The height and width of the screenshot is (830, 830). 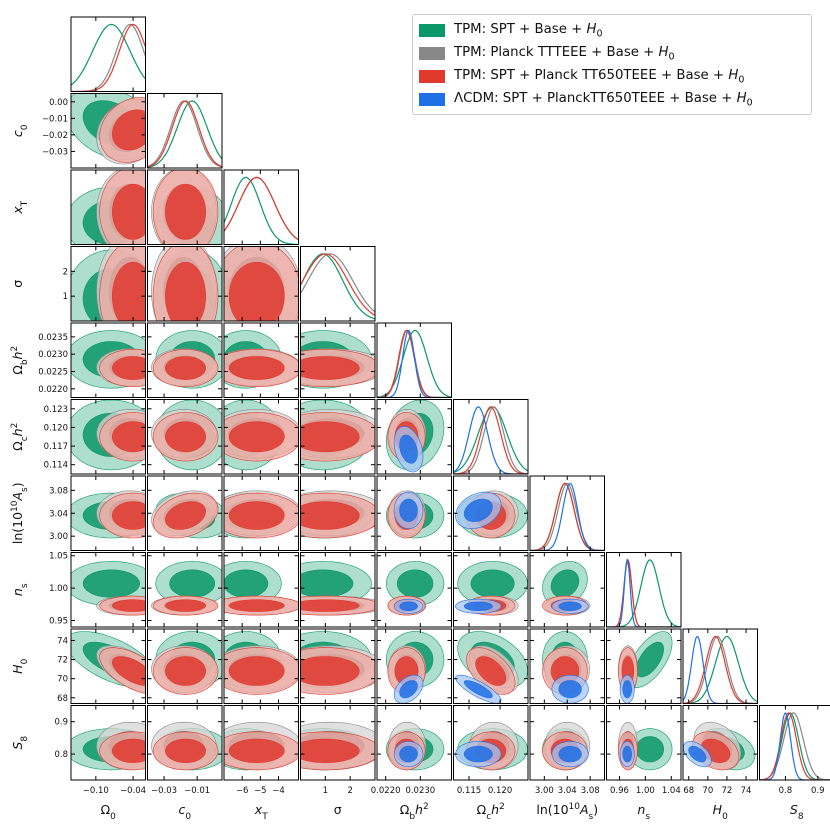 What do you see at coordinates (61, 755) in the screenshot?
I see `y-tick-label: 0.8` at bounding box center [61, 755].